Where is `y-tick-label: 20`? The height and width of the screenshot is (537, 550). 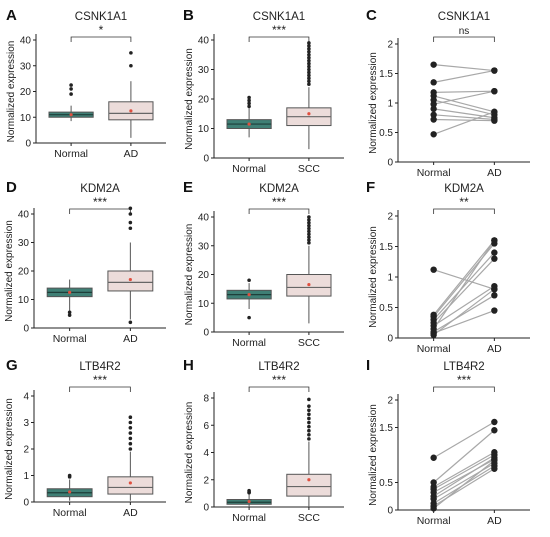 y-tick-label: 20 is located at coordinates (204, 100).